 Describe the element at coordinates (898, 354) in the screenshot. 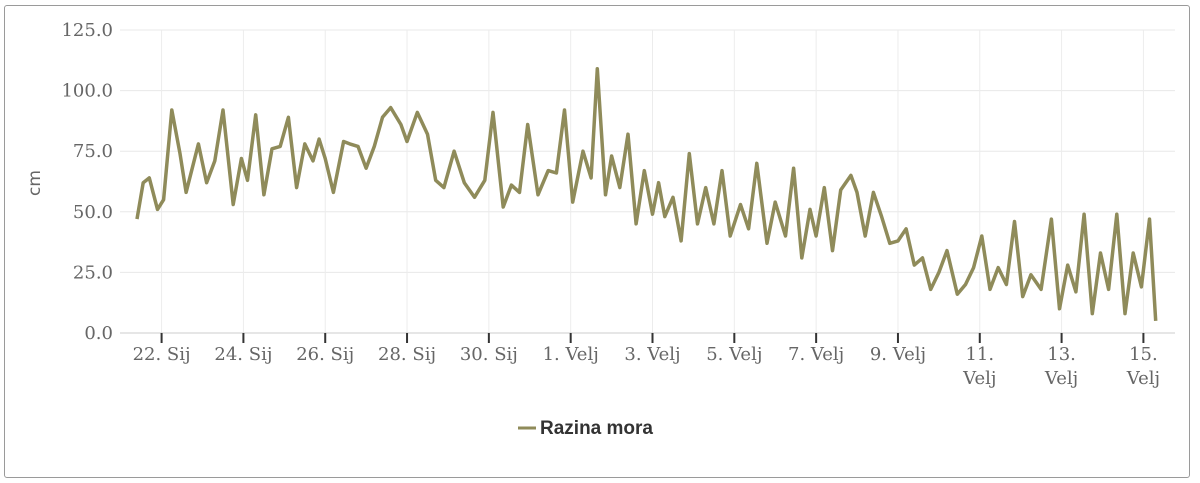

I see `x-tick-label: 9. Velj` at that location.